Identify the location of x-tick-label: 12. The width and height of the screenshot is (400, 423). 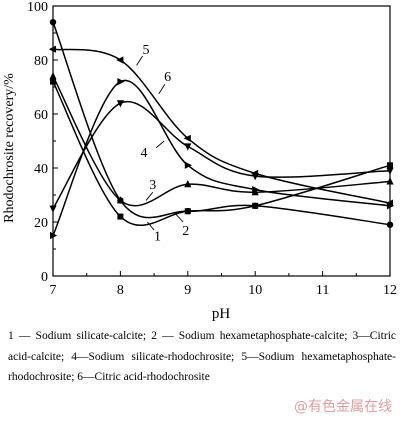
(390, 290).